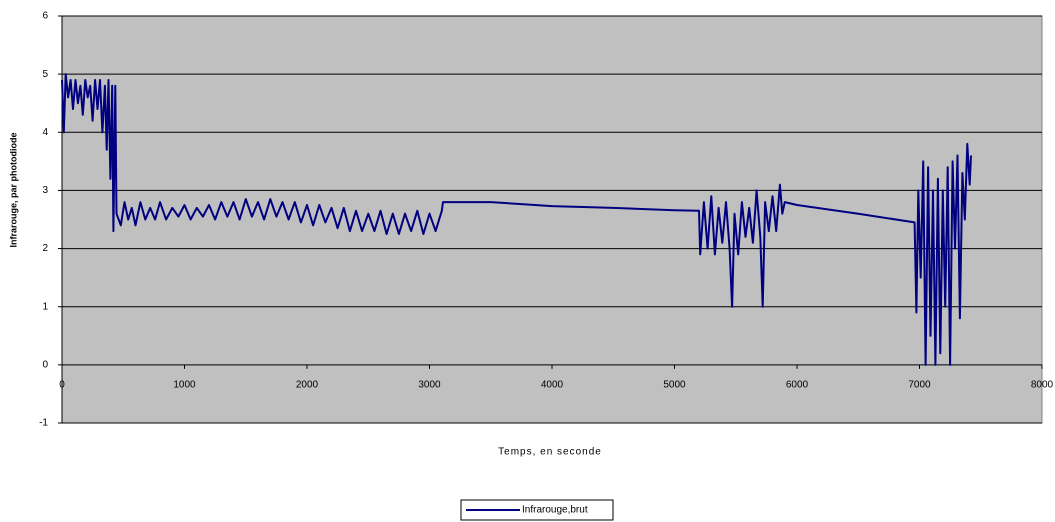 The image size is (1055, 522). I want to click on x-tick-label: 3000, so click(429, 384).